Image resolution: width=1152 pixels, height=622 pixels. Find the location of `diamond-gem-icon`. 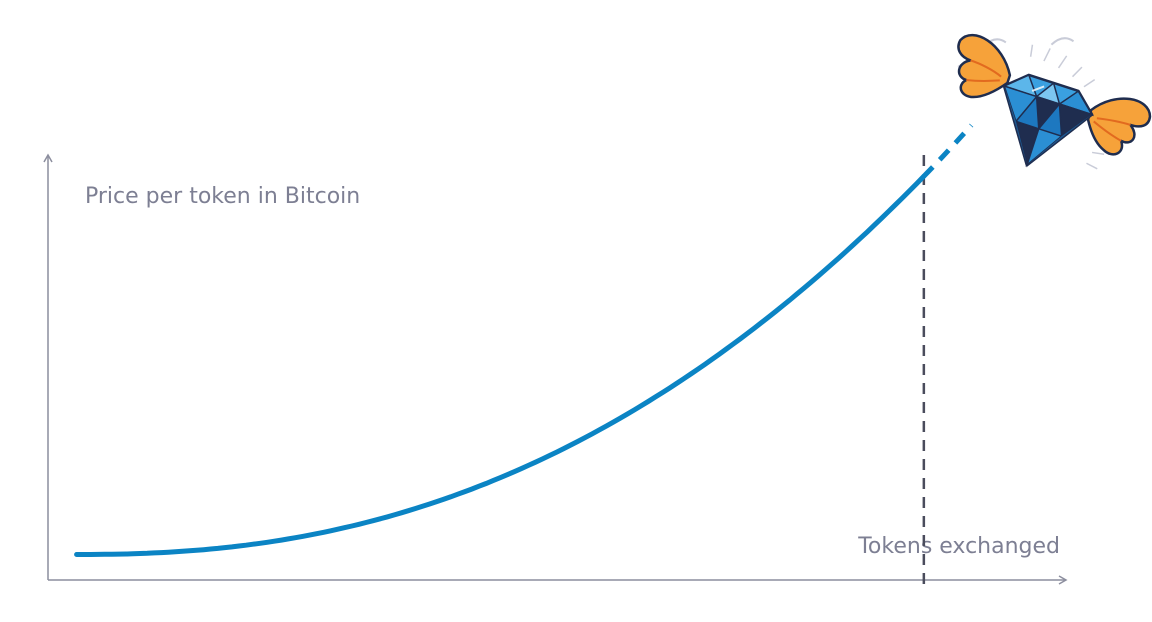

diamond-gem-icon is located at coordinates (1047, 120).